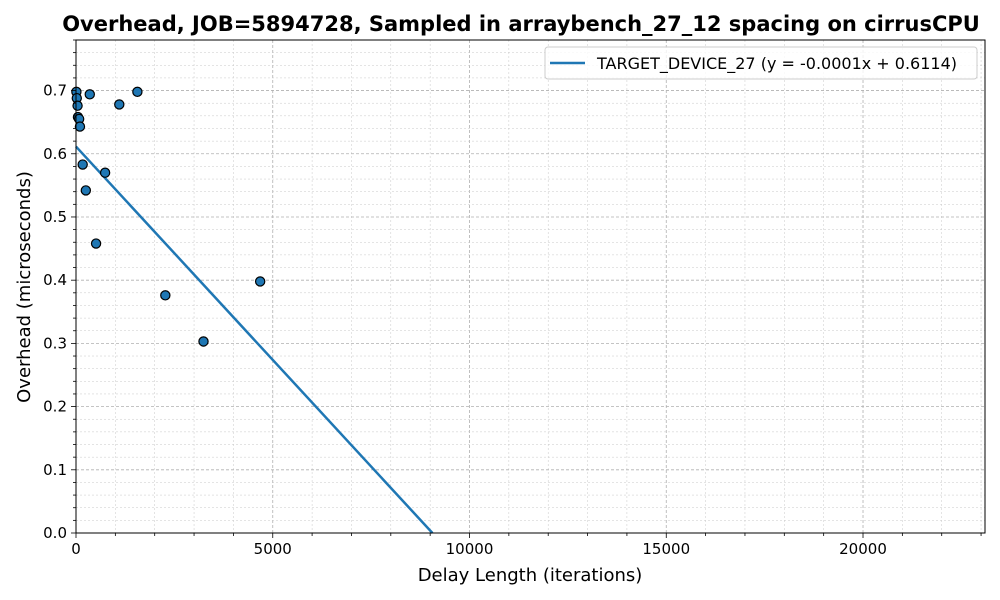 This screenshot has height=600, width=1000. I want to click on x-axis-label: Delay Length (iterations), so click(530, 575).